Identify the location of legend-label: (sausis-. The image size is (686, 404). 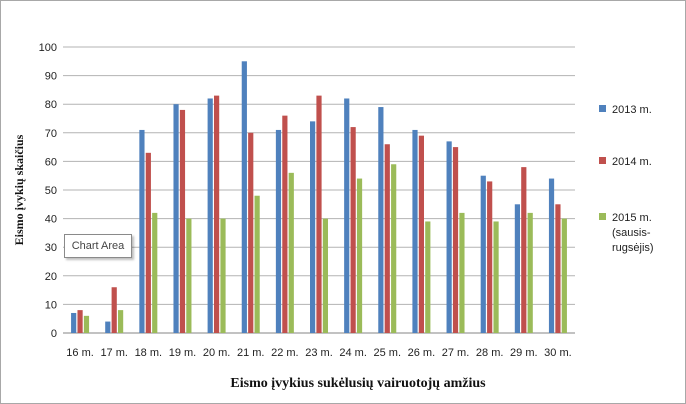
(631, 233).